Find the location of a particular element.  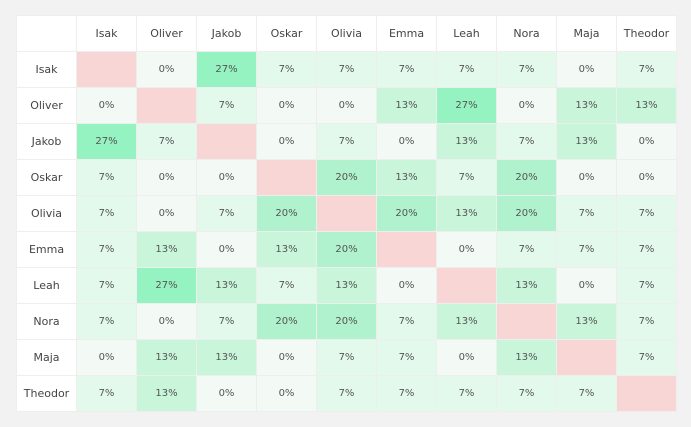

table-row: Emma 7% 13% 0% 13% 20% 0% 7% 7% 7% is located at coordinates (346, 249).